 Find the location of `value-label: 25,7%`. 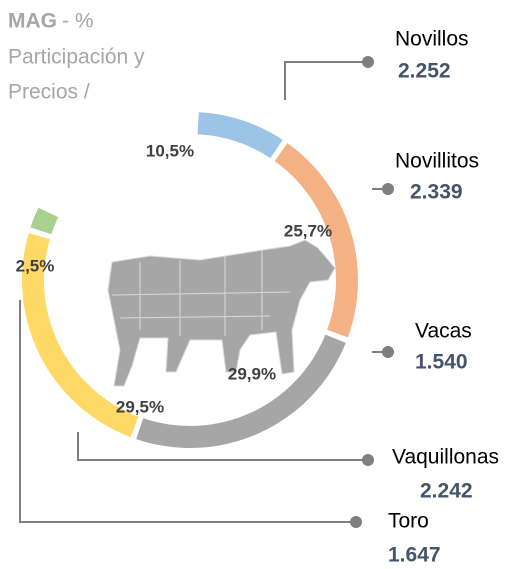

value-label: 25,7% is located at coordinates (308, 230).